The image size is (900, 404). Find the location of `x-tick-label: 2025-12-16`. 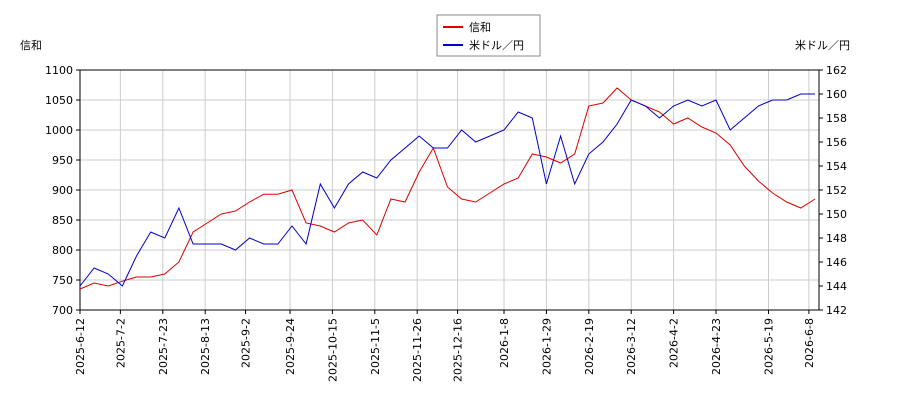

x-tick-label: 2025-12-16 is located at coordinates (458, 350).